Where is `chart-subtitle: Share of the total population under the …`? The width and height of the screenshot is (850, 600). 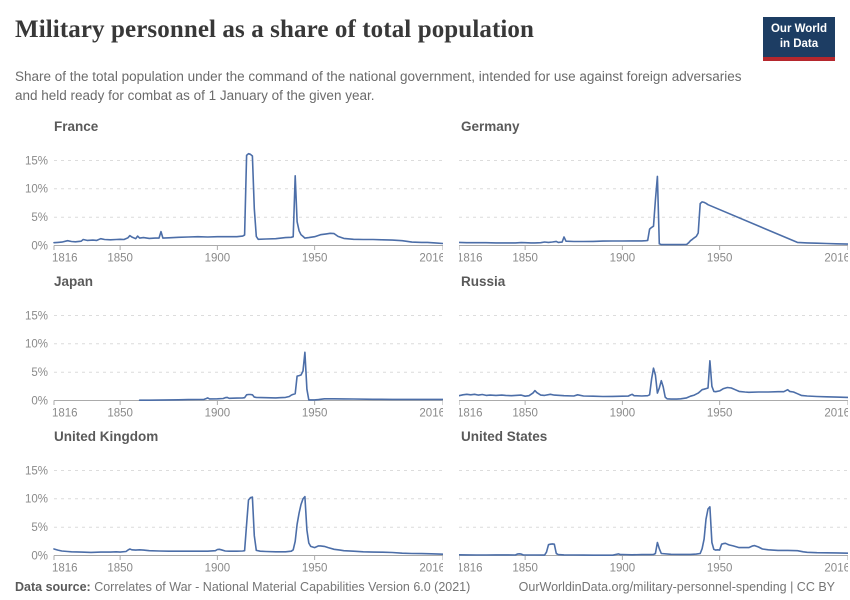 chart-subtitle: Share of the total population under the … is located at coordinates (378, 85).